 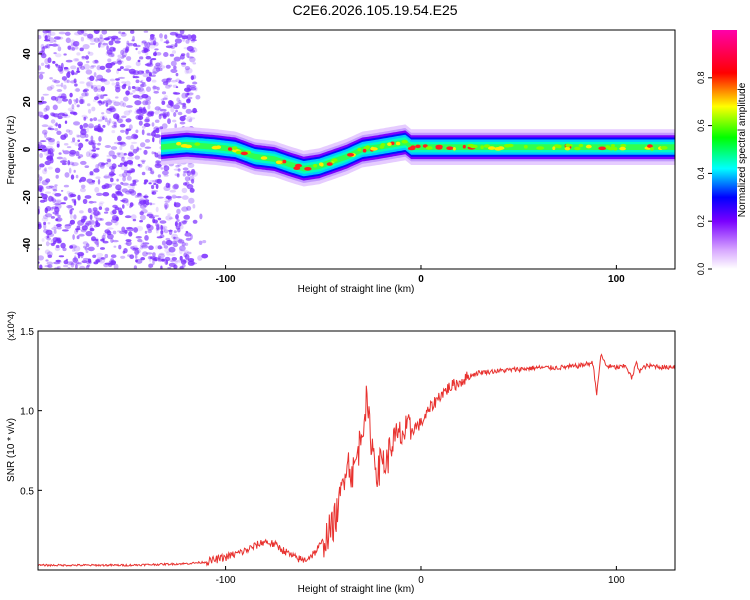 What do you see at coordinates (418, 155) in the screenshot?
I see `spectrogram-ridge-band` at bounding box center [418, 155].